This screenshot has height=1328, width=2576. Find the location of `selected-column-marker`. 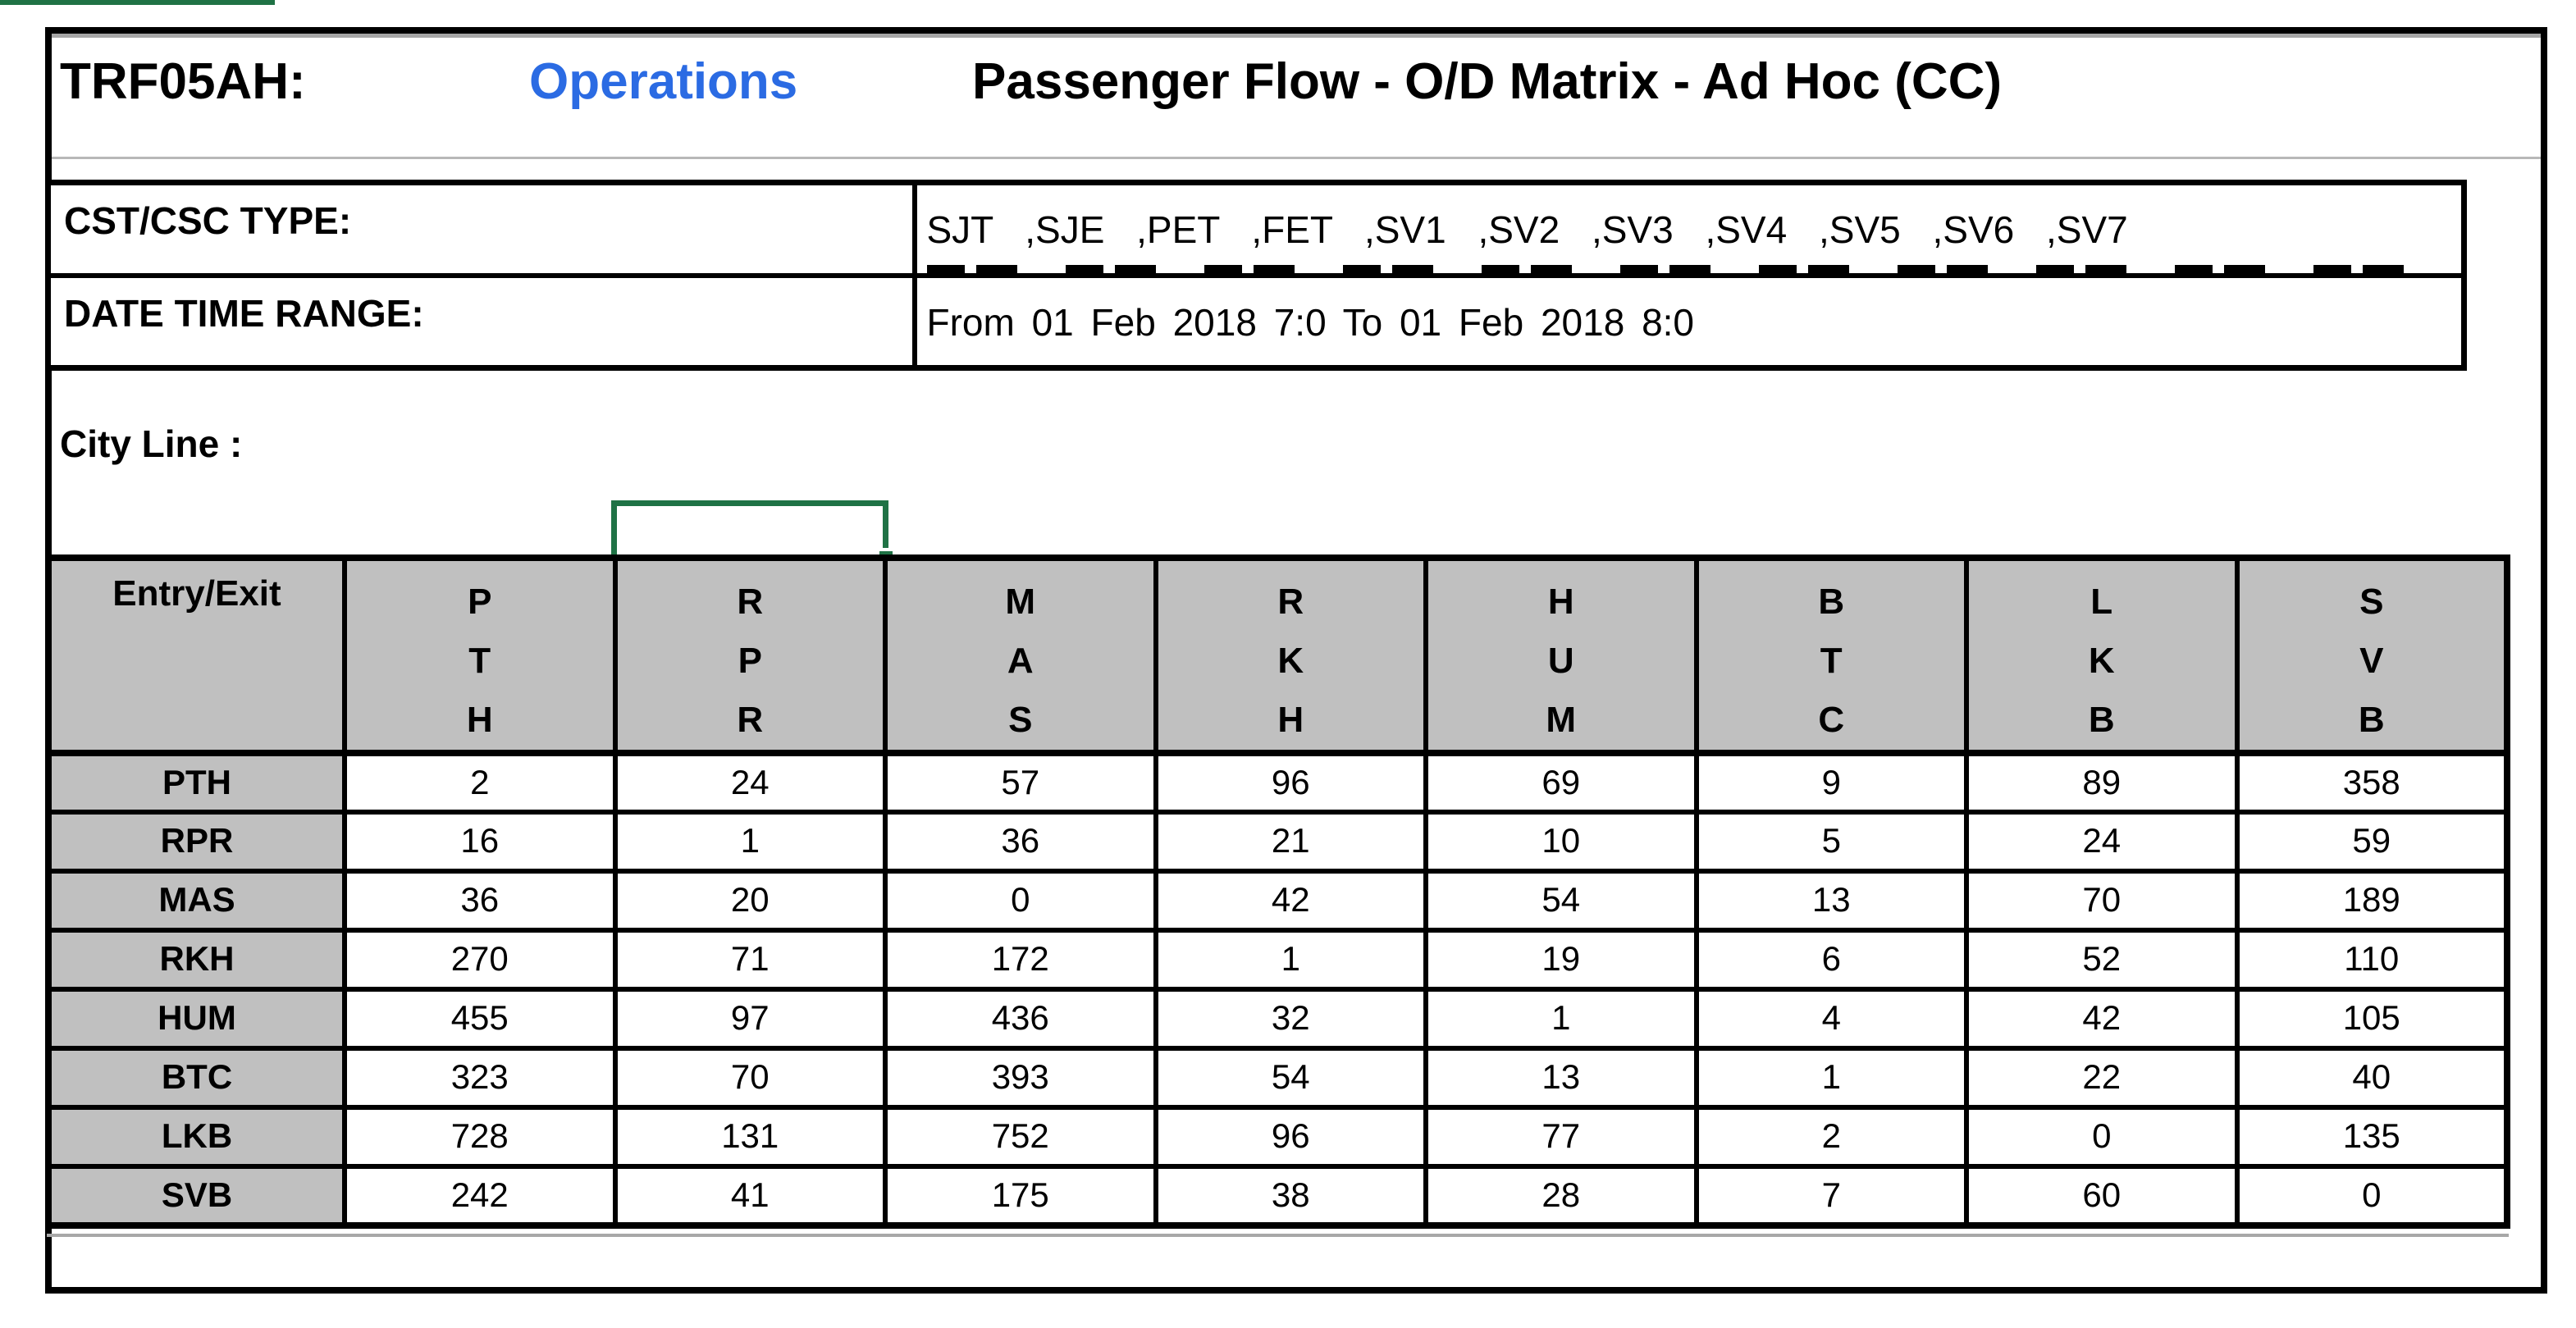

selected-column-marker is located at coordinates (138, 2).